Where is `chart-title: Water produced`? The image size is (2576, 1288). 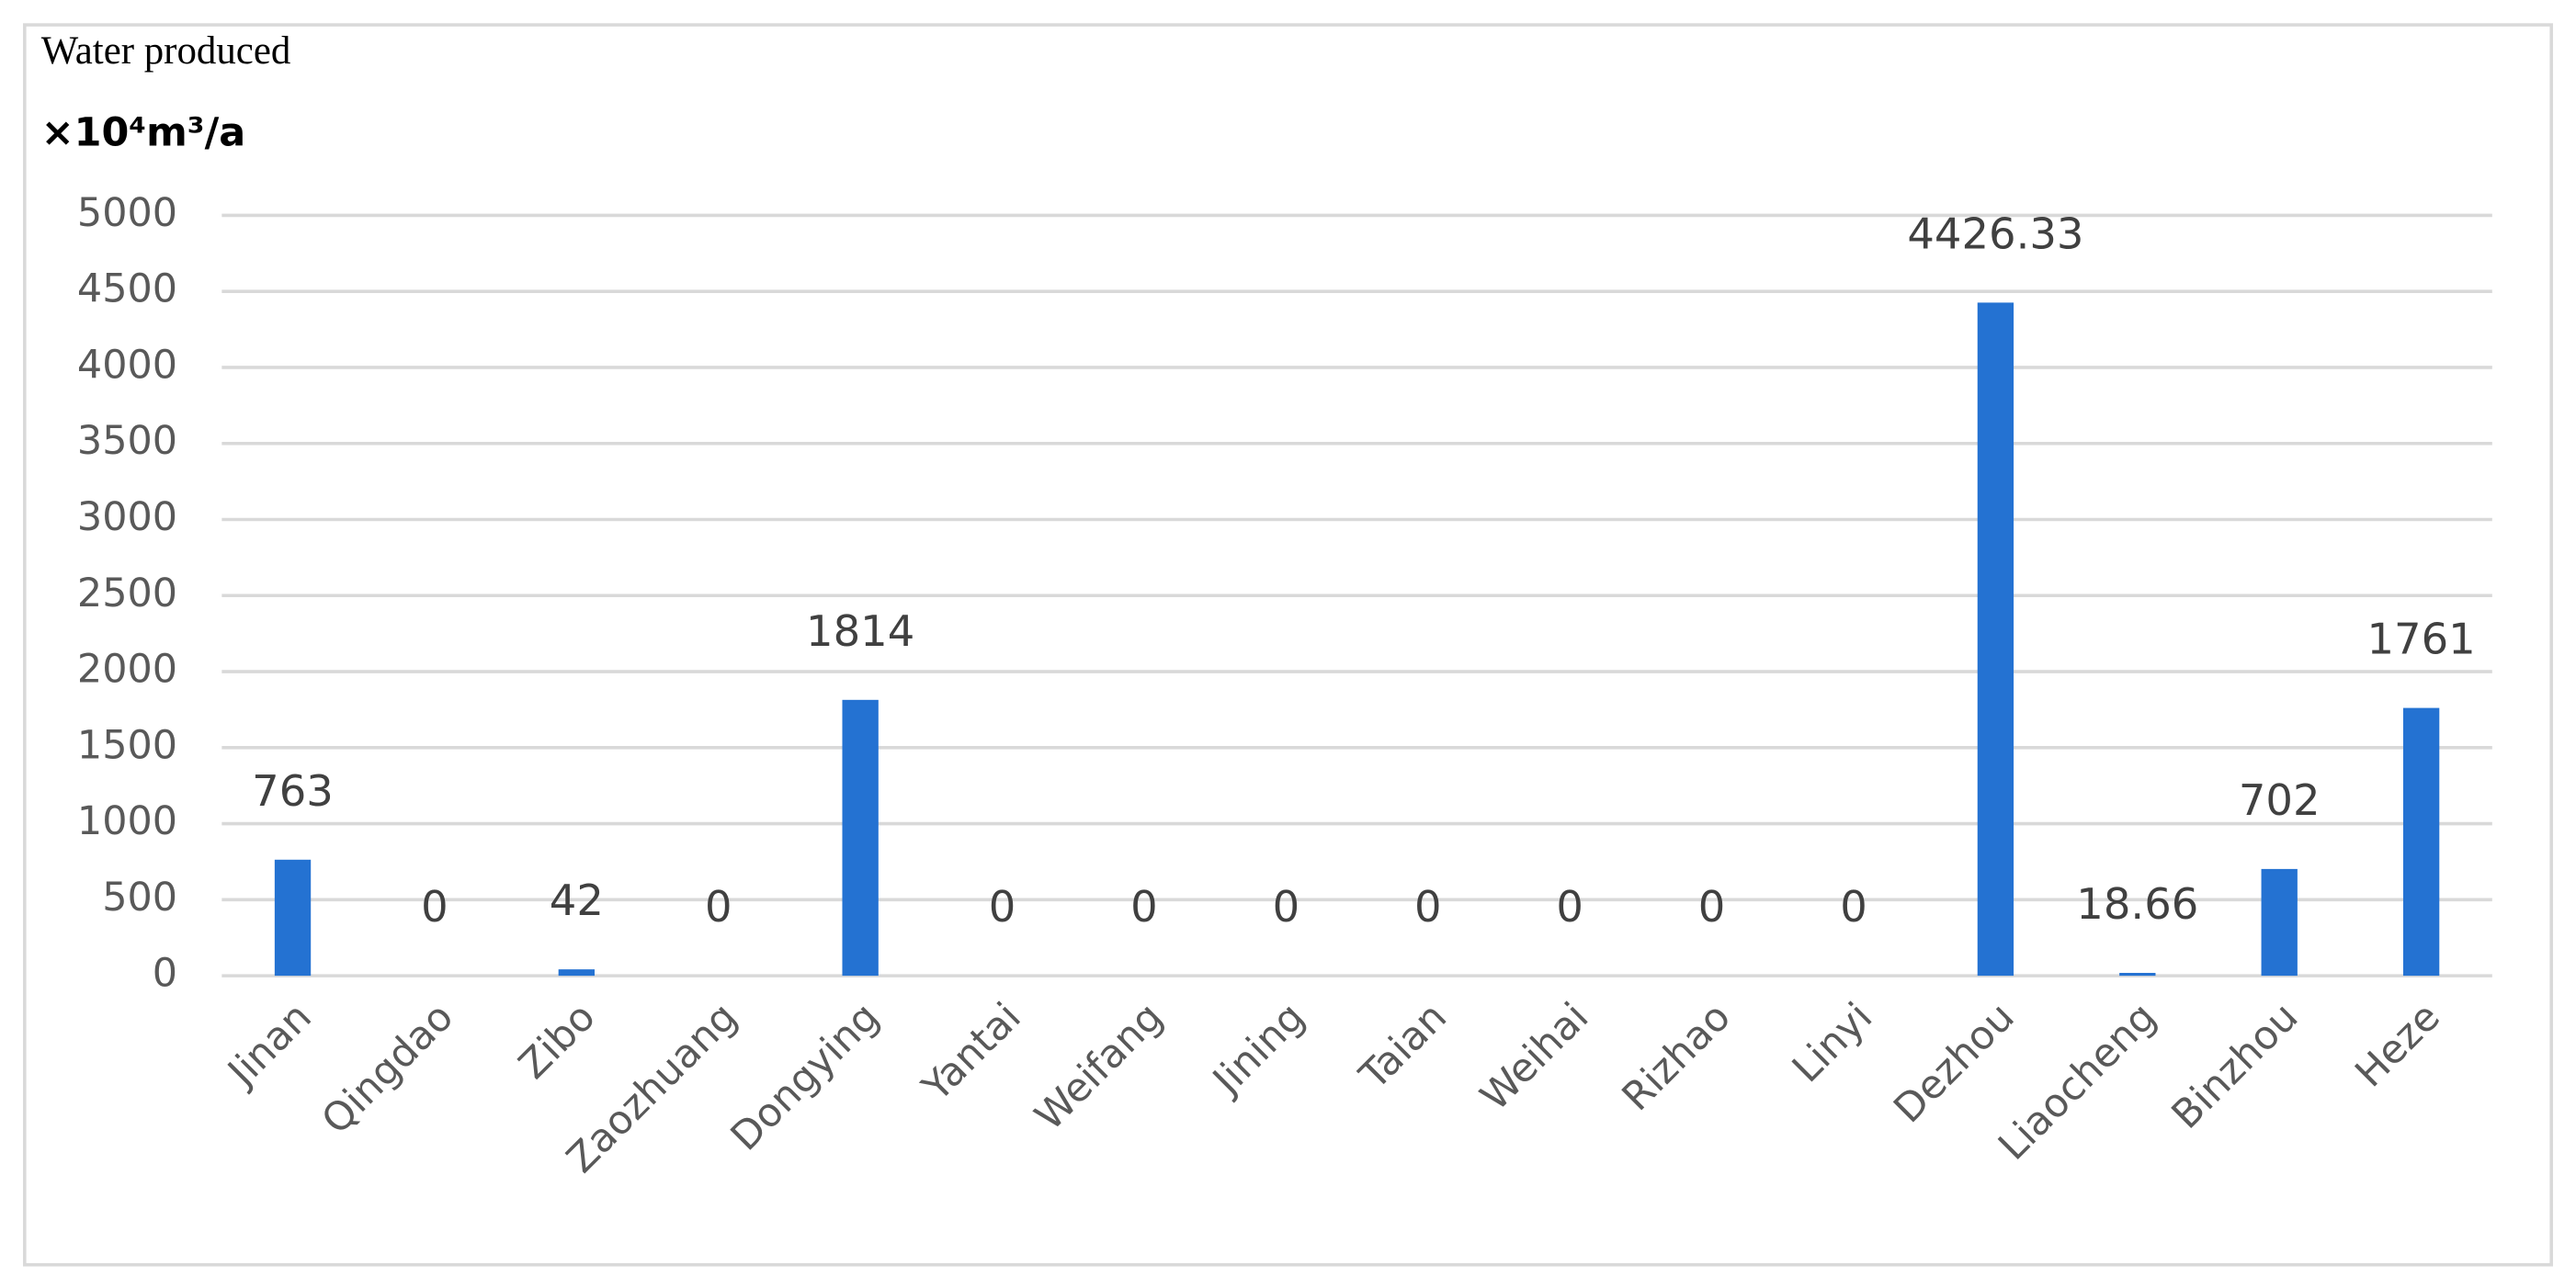 chart-title: Water produced is located at coordinates (166, 51).